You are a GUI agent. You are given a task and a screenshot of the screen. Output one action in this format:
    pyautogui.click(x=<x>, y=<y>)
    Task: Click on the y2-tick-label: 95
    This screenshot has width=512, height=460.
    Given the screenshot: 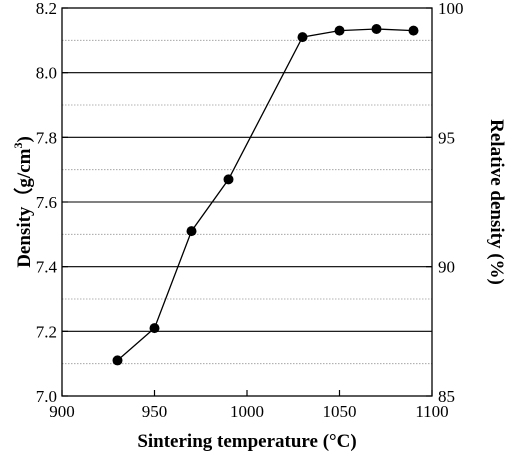 What is the action you would take?
    pyautogui.click(x=446, y=137)
    